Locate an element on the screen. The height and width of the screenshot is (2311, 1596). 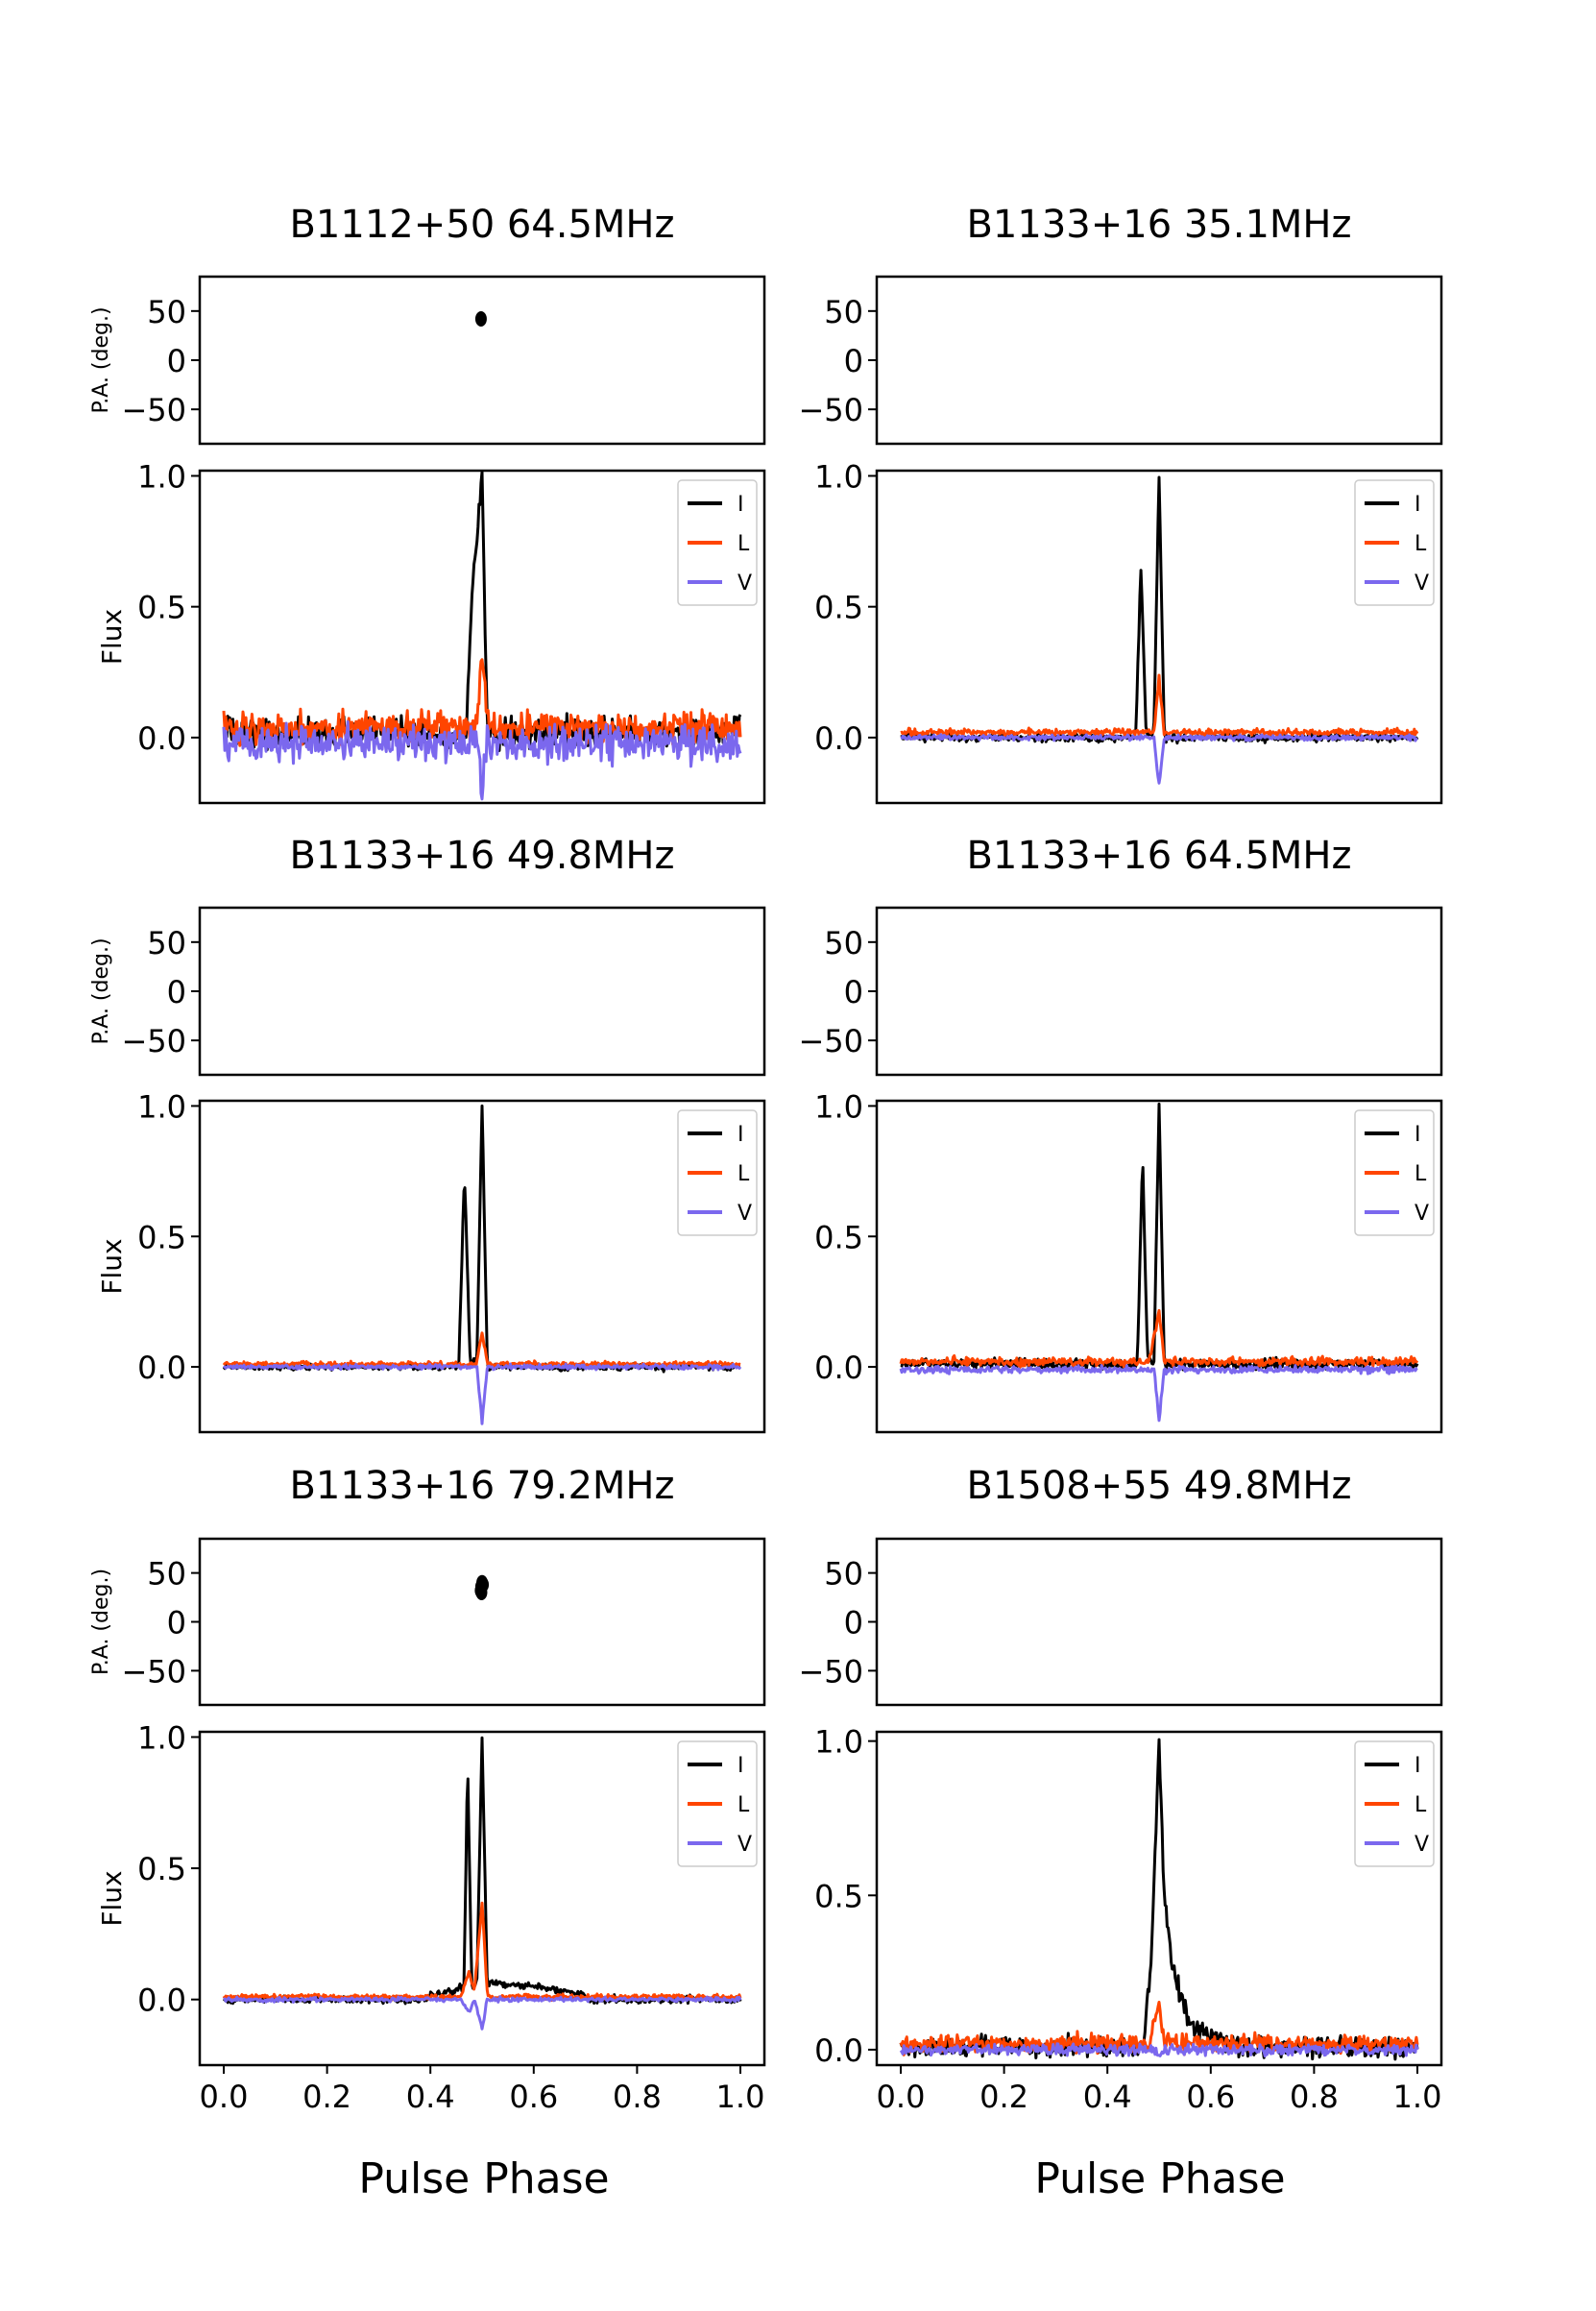
panel-title: B1112+50 64.5MHz is located at coordinates (481, 225).